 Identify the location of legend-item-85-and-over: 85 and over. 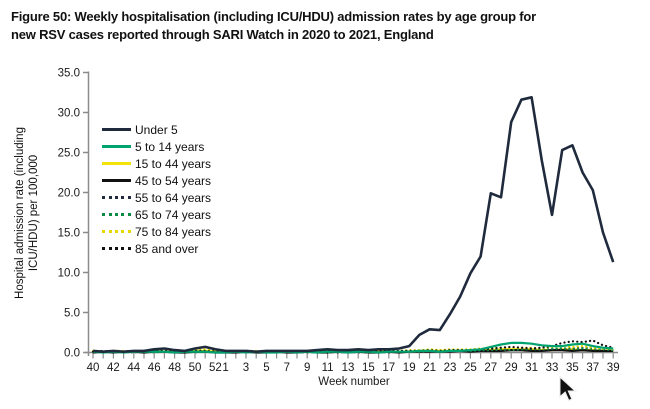
(156, 248).